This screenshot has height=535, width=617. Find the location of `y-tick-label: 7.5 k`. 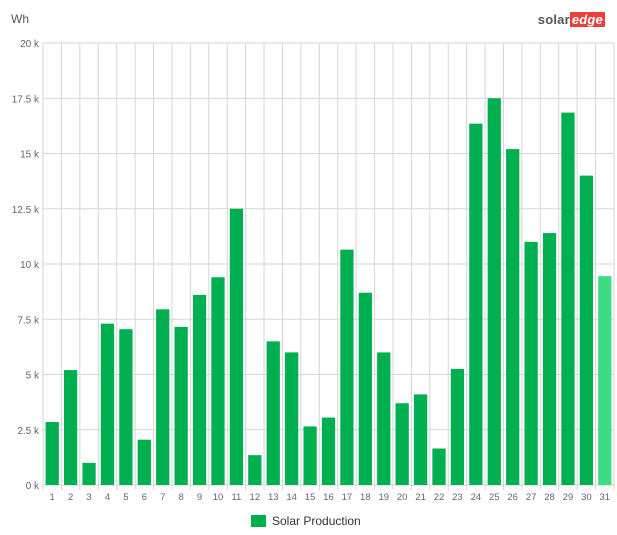

y-tick-label: 7.5 k is located at coordinates (28, 320).